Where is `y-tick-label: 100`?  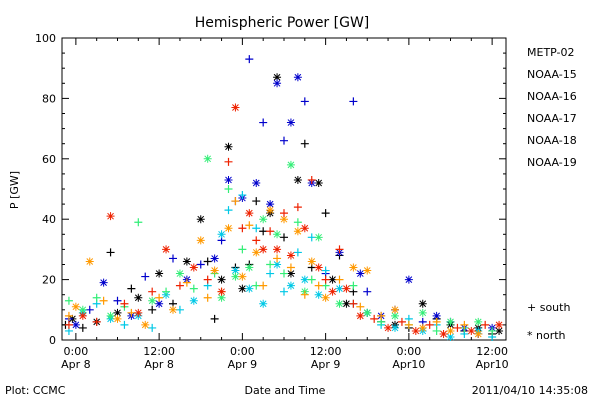
y-tick-label: 100 is located at coordinates (45, 38).